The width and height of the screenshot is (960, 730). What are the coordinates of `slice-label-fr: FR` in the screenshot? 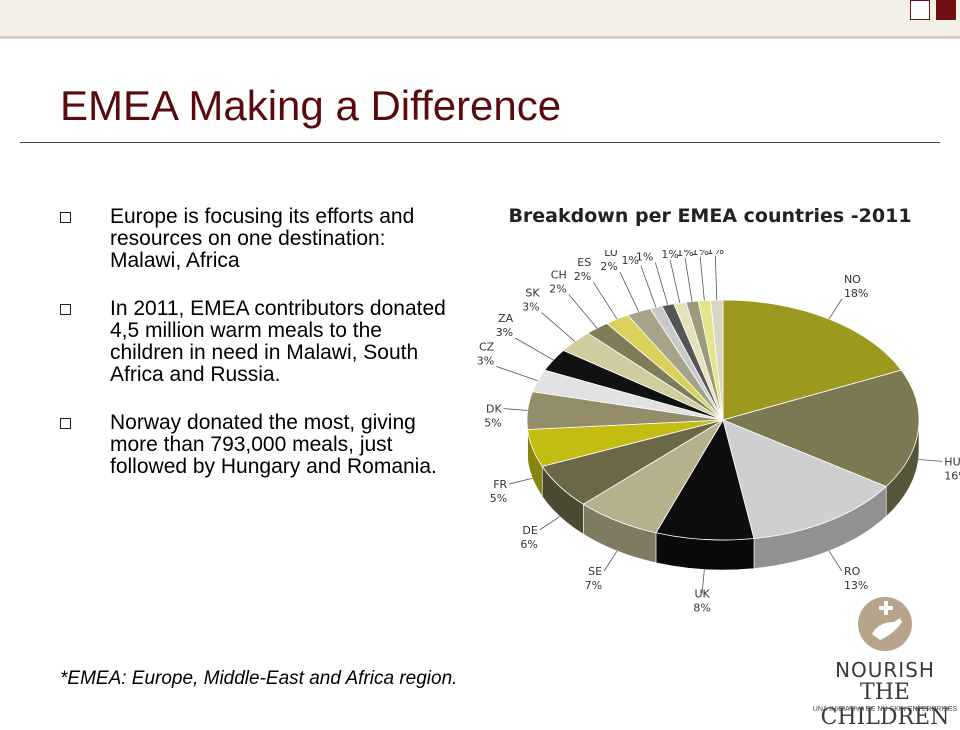 It's located at (500, 484).